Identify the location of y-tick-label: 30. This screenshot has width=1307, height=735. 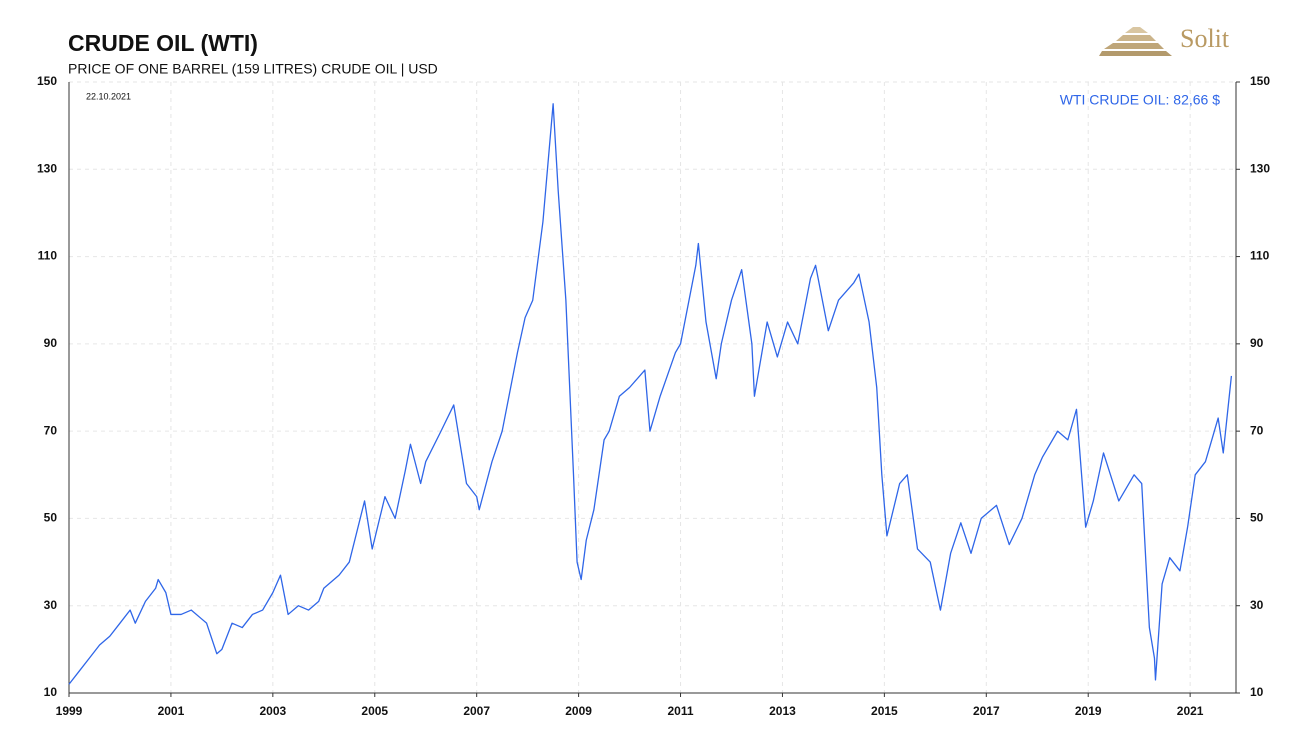
(51, 605).